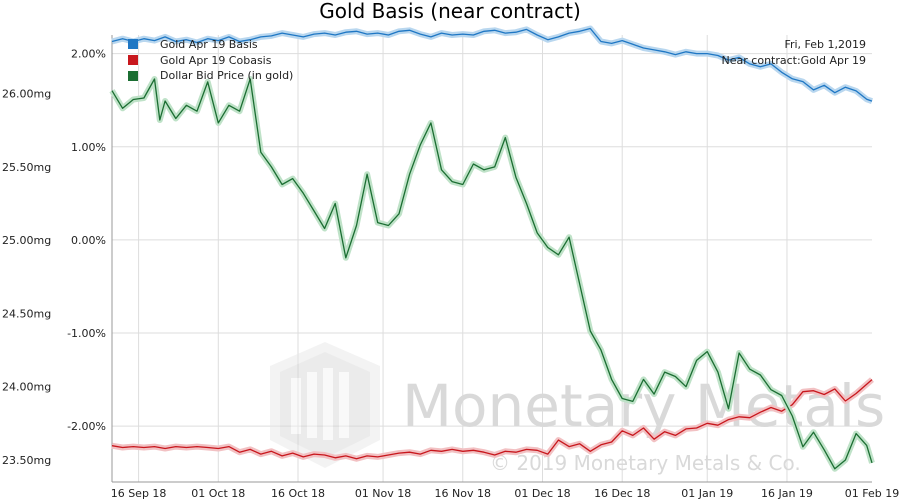  Describe the element at coordinates (622, 493) in the screenshot. I see `x-tick-label: 16 Dec 18` at that location.